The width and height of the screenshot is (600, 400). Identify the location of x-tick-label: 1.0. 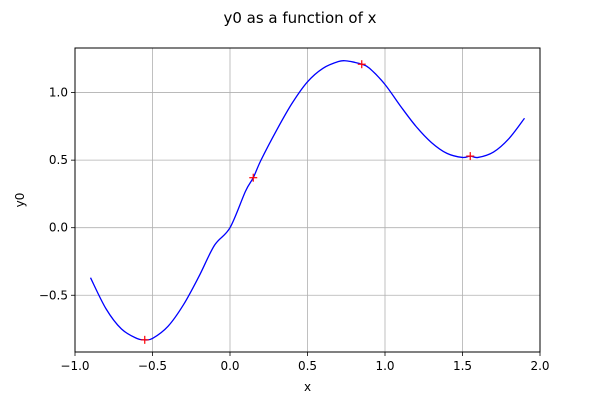
(384, 366).